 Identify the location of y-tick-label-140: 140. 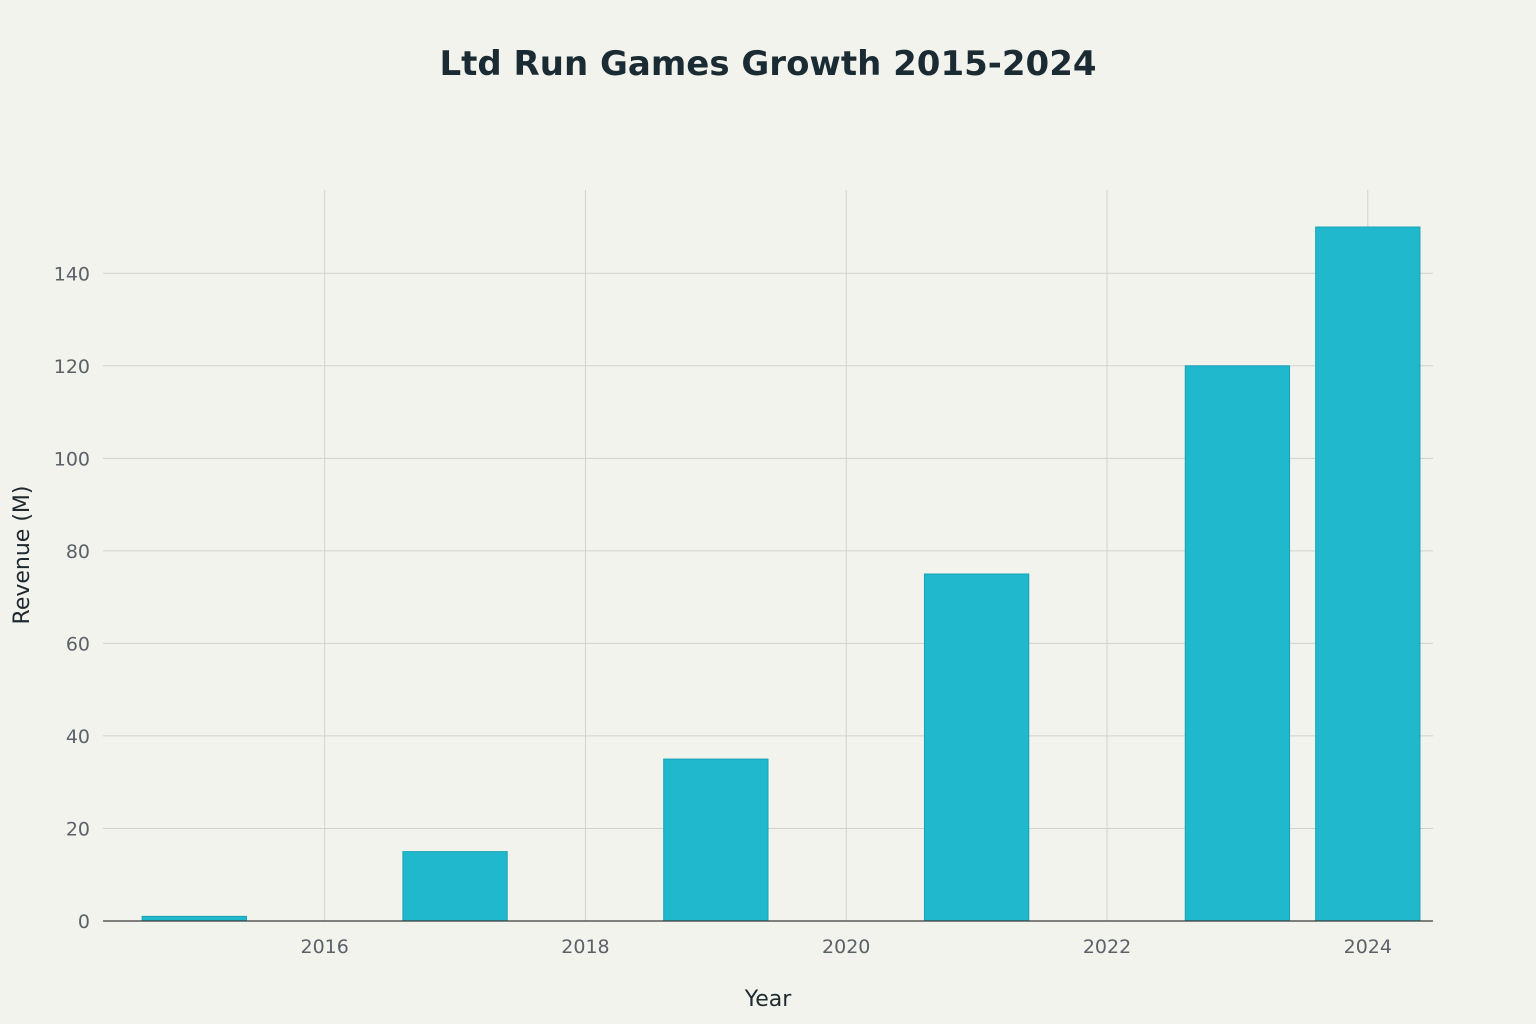
(72, 274).